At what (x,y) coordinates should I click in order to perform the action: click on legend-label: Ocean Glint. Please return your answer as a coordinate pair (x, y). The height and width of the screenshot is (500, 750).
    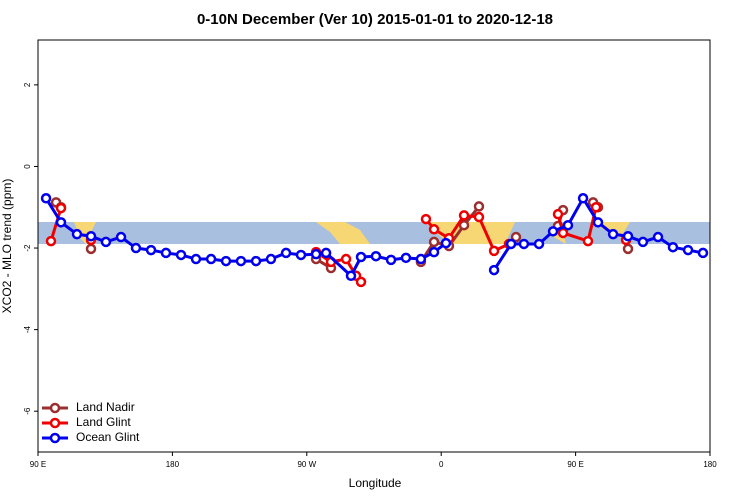
    Looking at the image, I should click on (108, 437).